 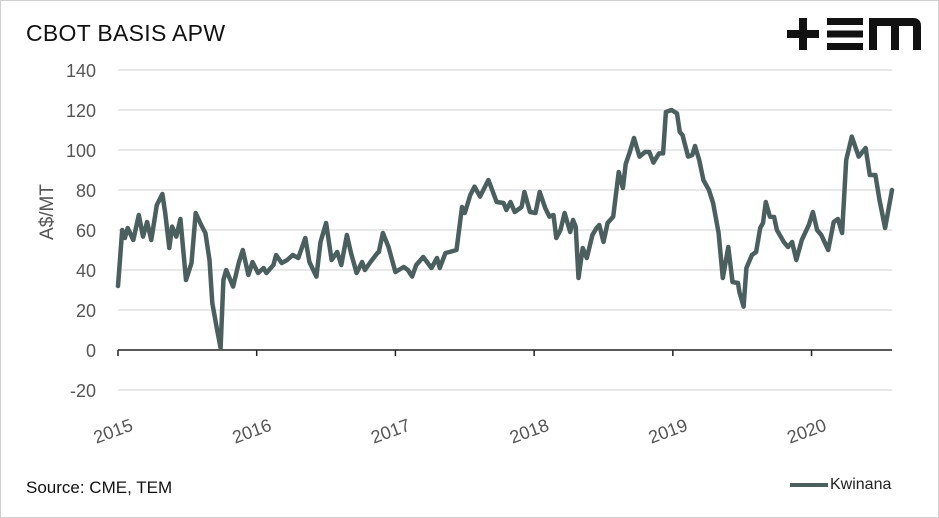 What do you see at coordinates (126, 33) in the screenshot?
I see `chart-title: CBOT BASIS APW` at bounding box center [126, 33].